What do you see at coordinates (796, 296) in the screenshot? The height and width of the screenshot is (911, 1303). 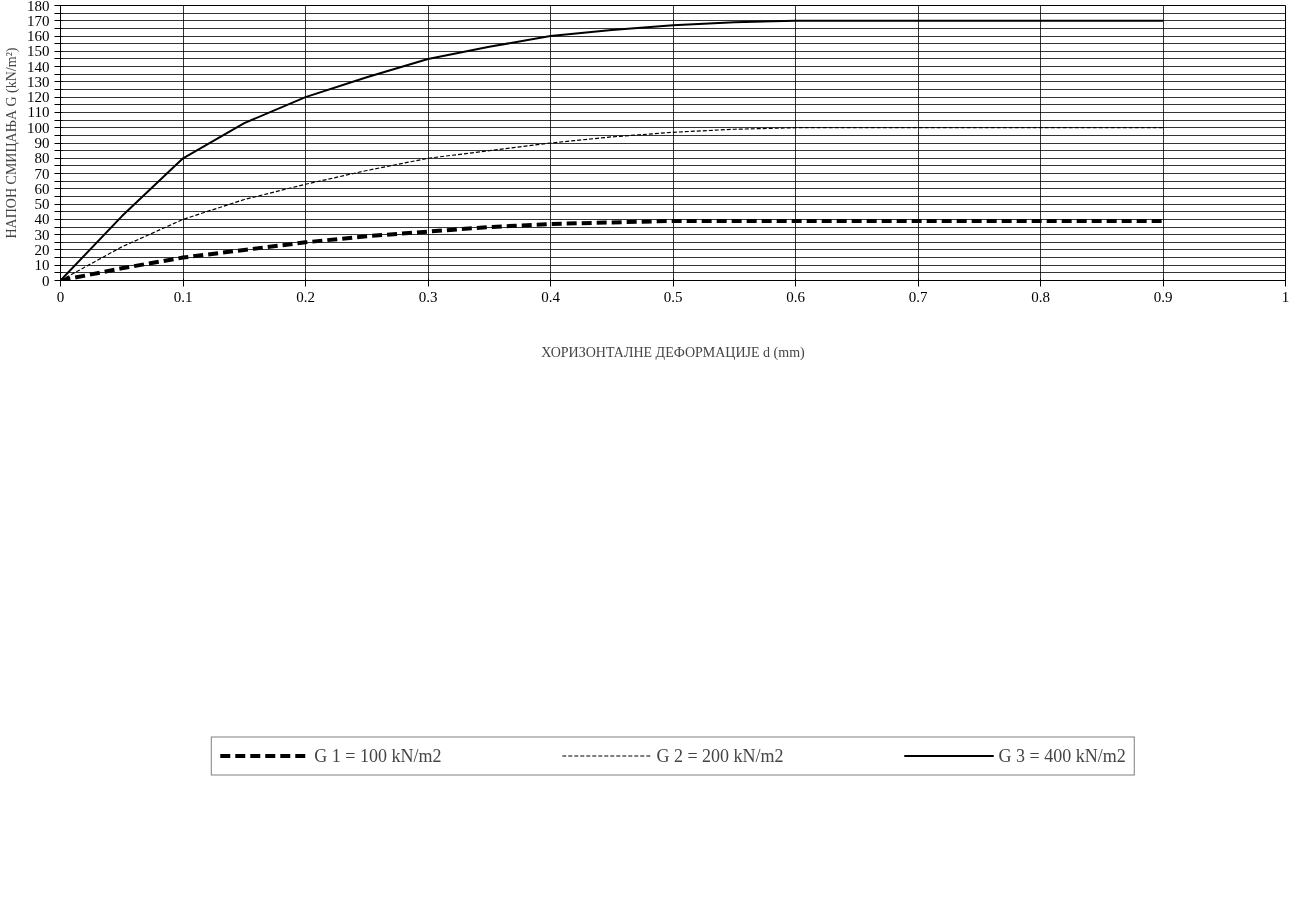 I see `x-tick-label: 0.6` at bounding box center [796, 296].